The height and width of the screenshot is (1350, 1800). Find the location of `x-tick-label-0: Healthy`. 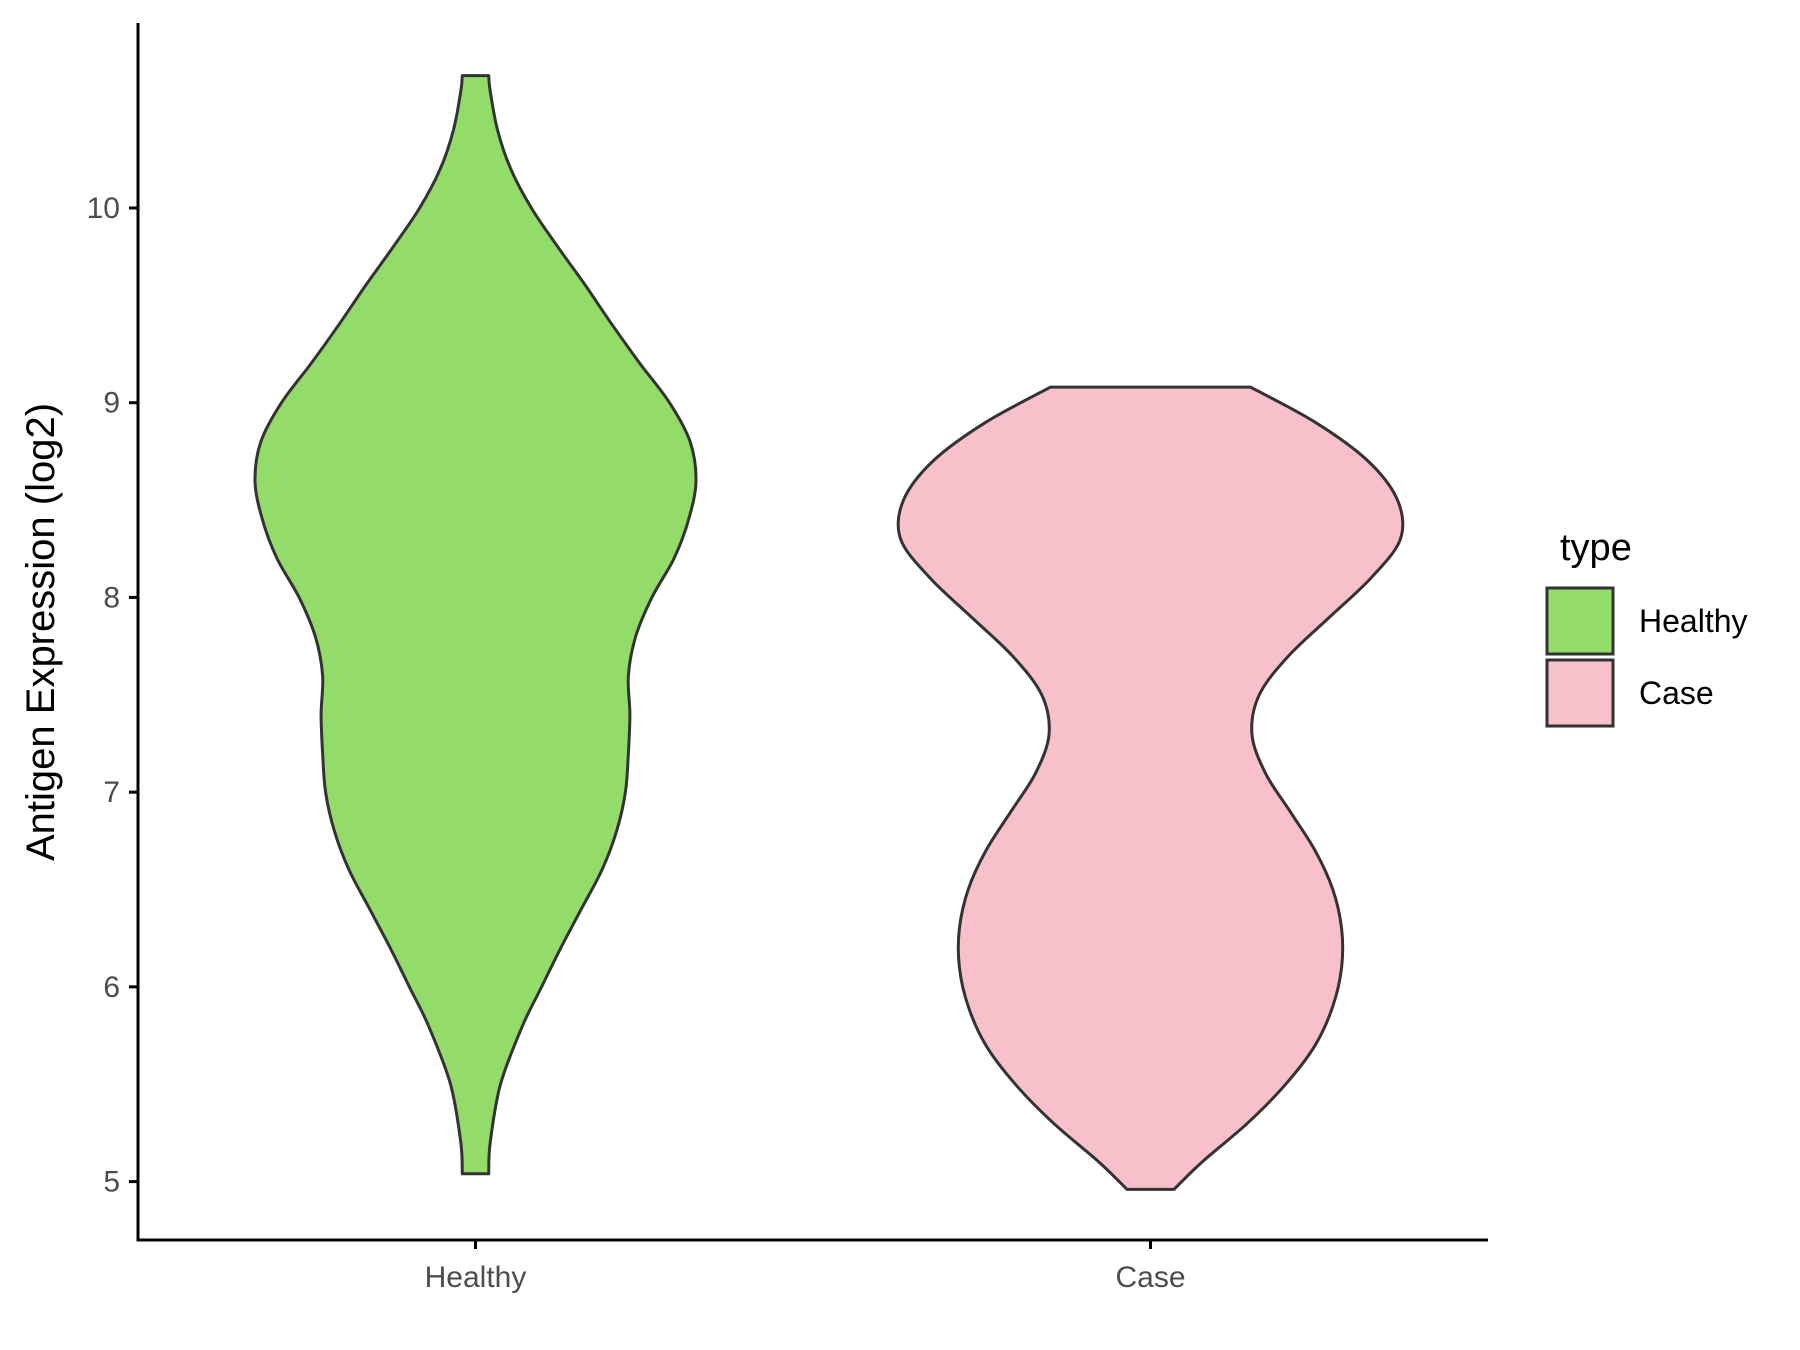

x-tick-label-0: Healthy is located at coordinates (476, 1277).